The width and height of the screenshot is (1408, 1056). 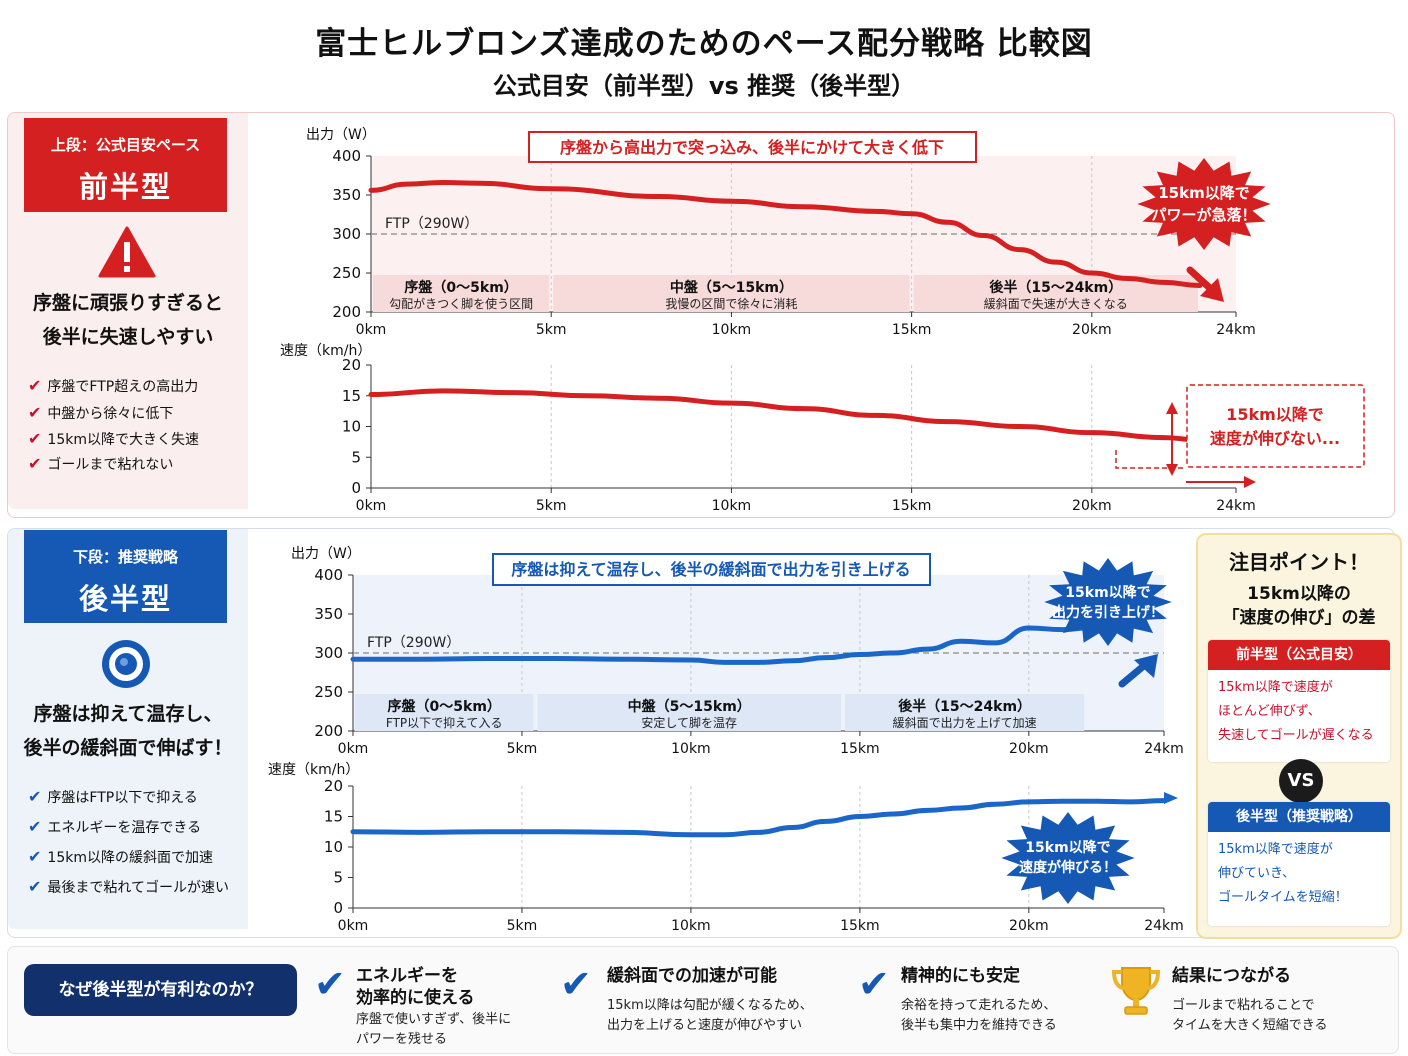 What do you see at coordinates (960, 976) in the screenshot?
I see `feature-title: 精神的にも安定` at bounding box center [960, 976].